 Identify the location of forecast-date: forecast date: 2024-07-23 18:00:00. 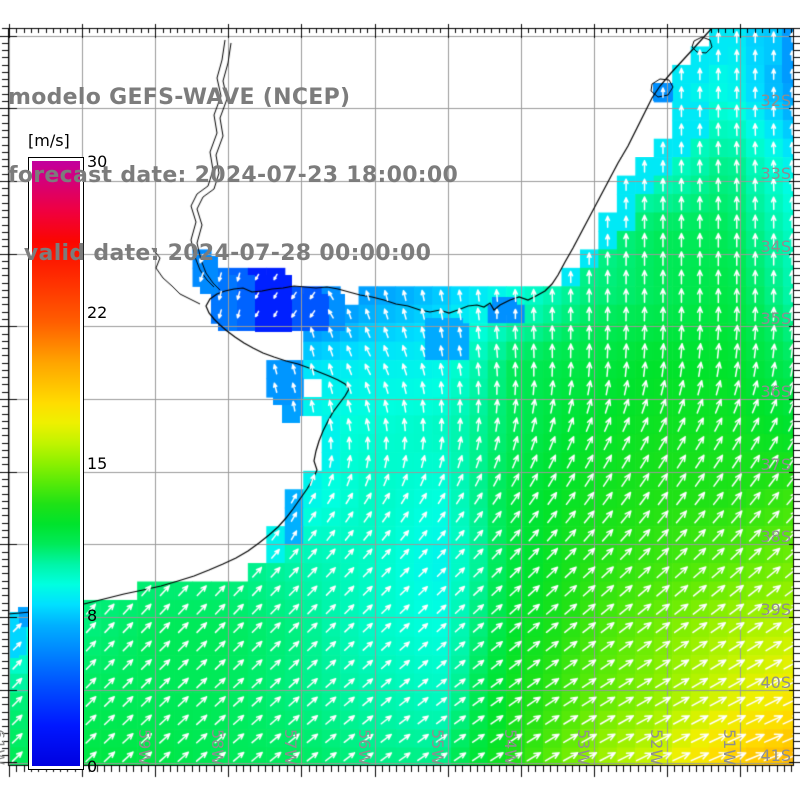
(233, 175).